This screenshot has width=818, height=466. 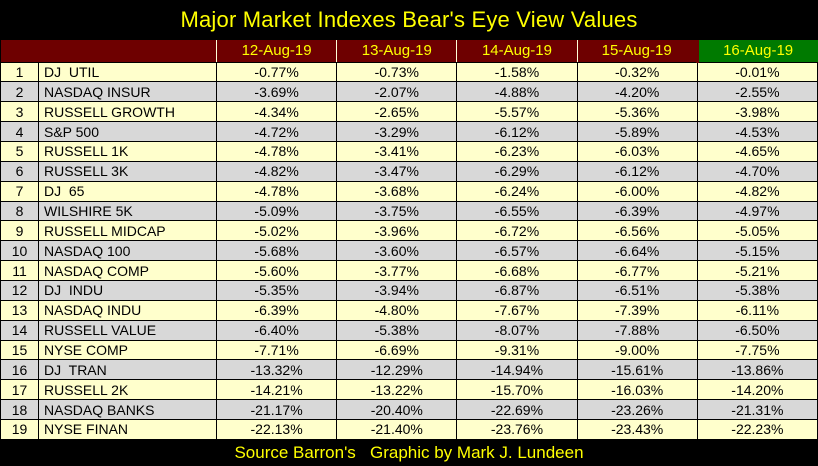 I want to click on value-cell: -3.60%, so click(x=397, y=251).